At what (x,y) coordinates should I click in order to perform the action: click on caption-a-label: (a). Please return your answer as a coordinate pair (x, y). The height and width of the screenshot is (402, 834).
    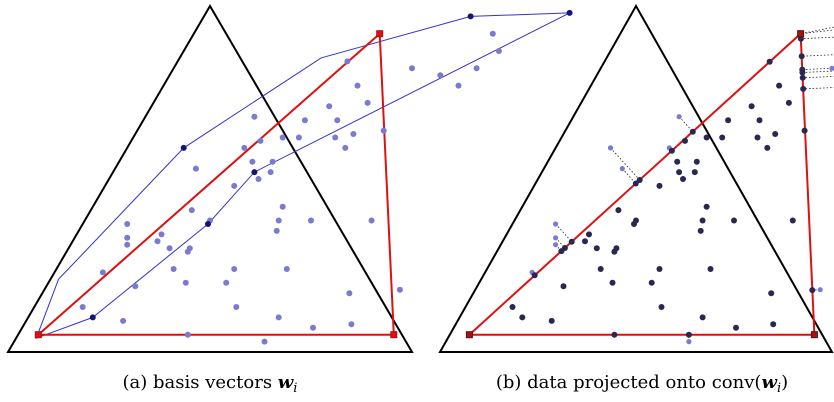
    Looking at the image, I should click on (135, 382).